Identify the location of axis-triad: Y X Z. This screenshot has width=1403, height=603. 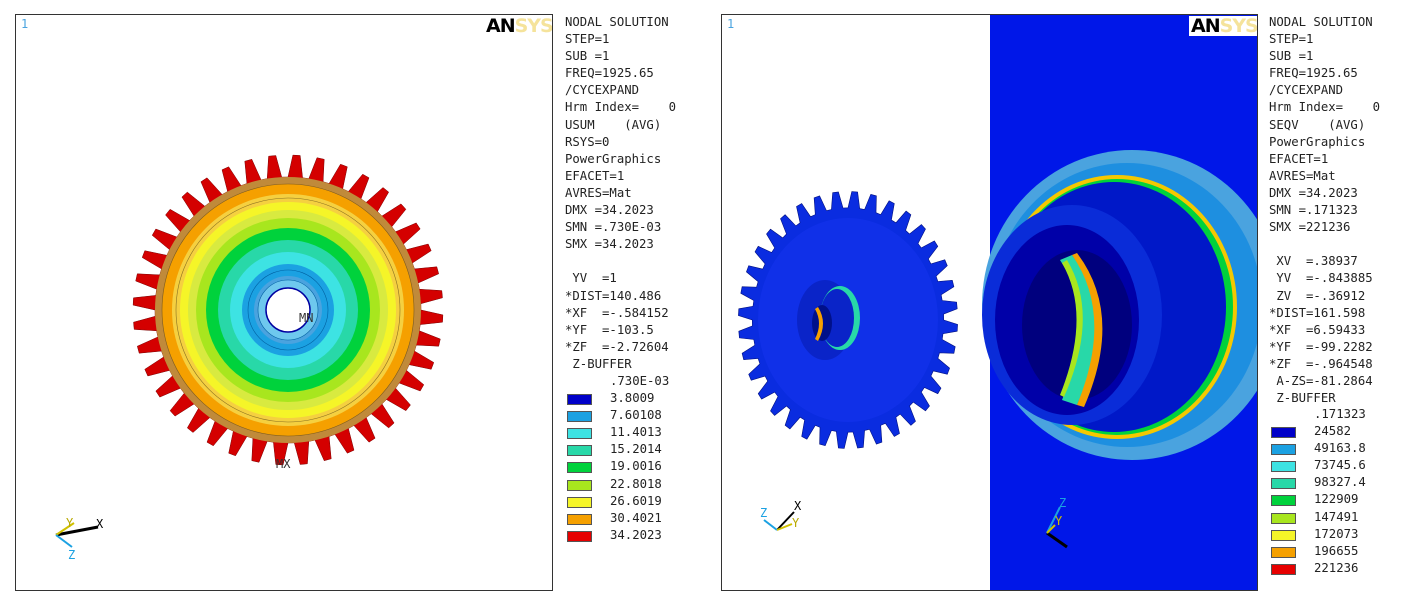
(79, 539).